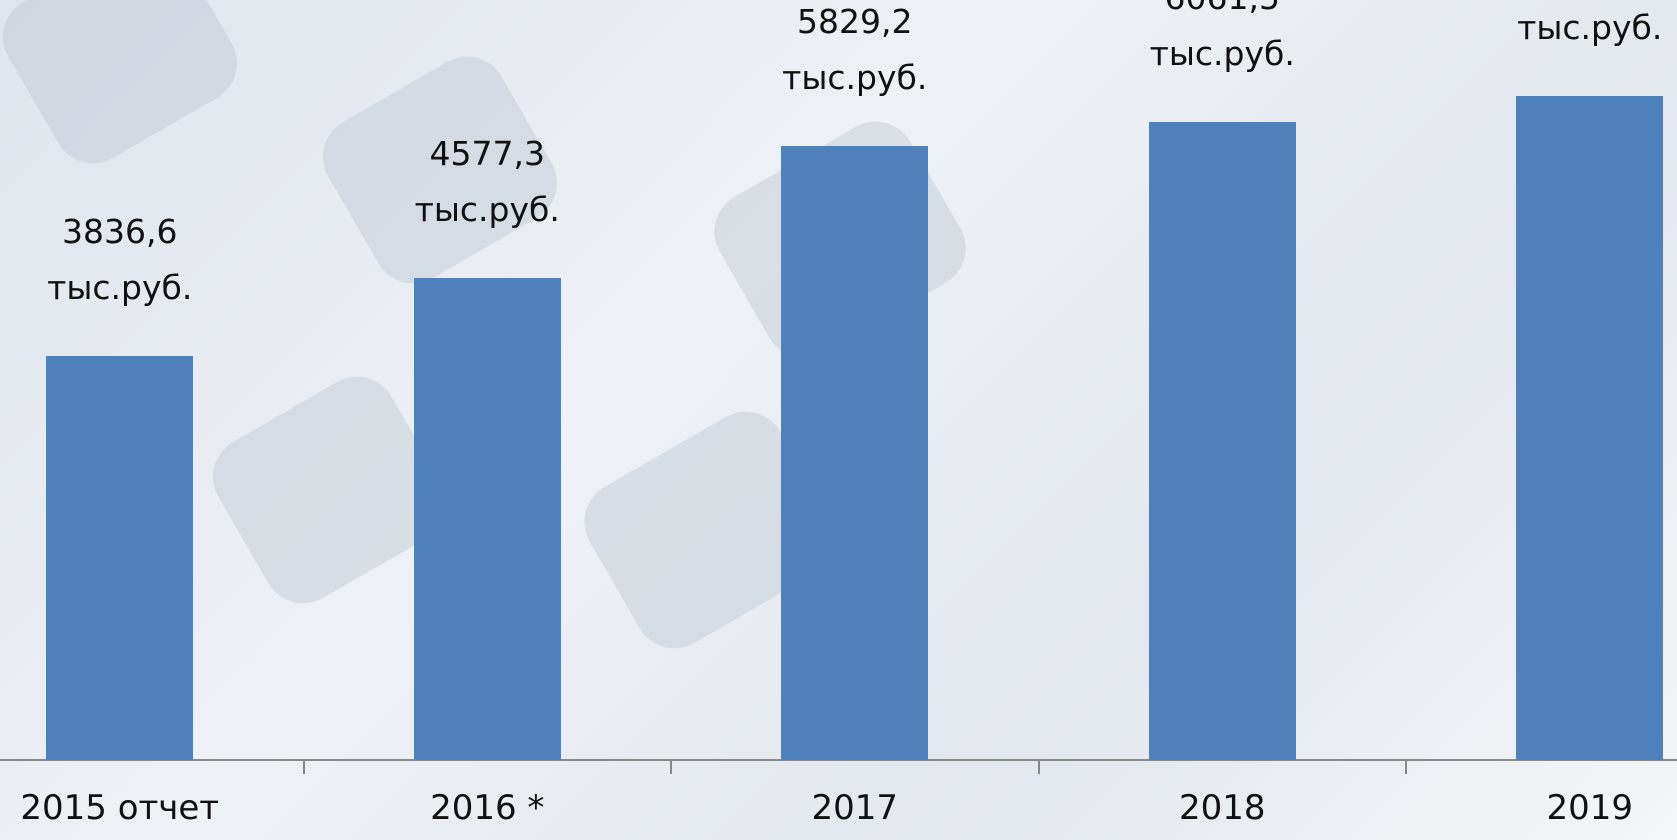 The height and width of the screenshot is (840, 1677). What do you see at coordinates (1590, 28) in the screenshot?
I see `data-label: 6303,1 тыс.руб.` at bounding box center [1590, 28].